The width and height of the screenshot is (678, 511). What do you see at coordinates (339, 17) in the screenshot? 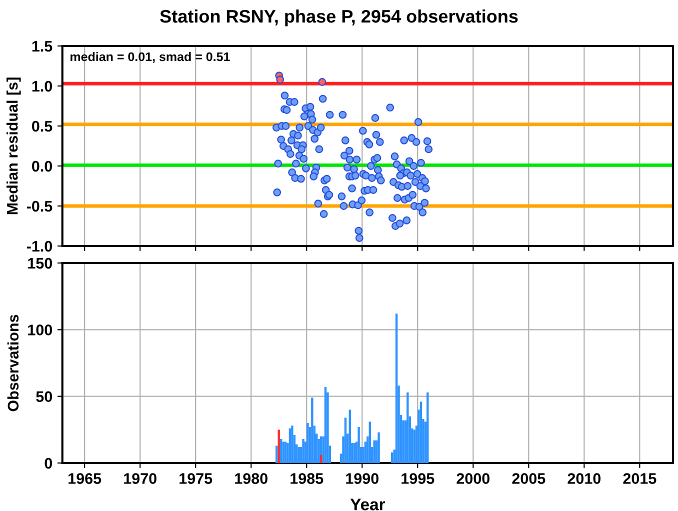
I see `chart-title: Station RSNY, phase P, 2954 observations` at bounding box center [339, 17].